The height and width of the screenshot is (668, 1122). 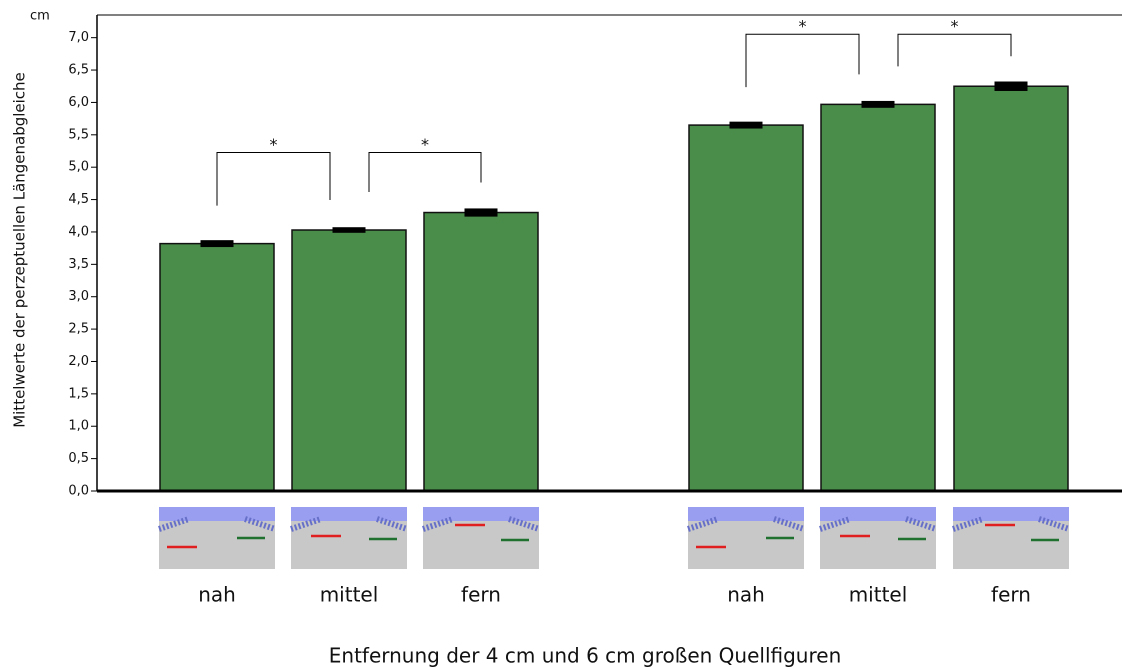 What do you see at coordinates (78, 199) in the screenshot?
I see `y-tick-label: 4,5` at bounding box center [78, 199].